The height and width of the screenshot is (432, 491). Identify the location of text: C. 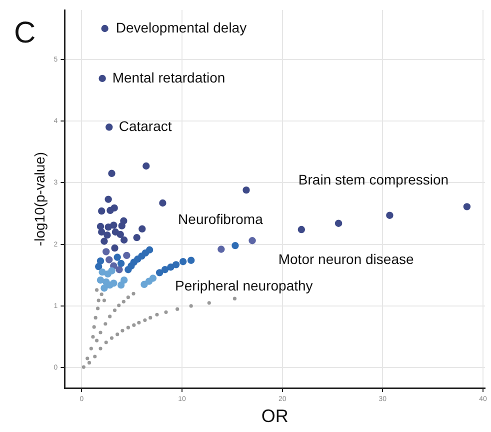
(25, 33).